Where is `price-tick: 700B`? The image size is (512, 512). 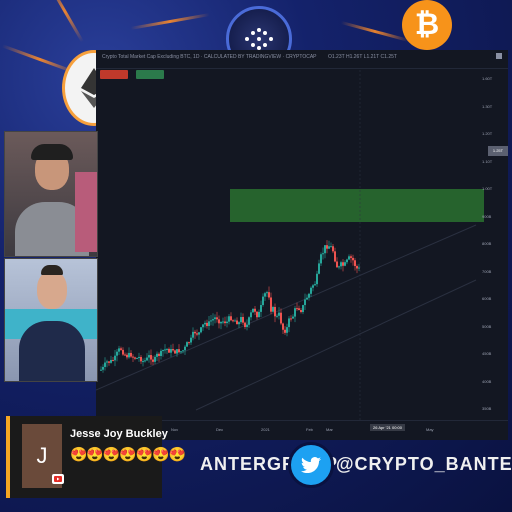
price-tick: 700B is located at coordinates (487, 271).